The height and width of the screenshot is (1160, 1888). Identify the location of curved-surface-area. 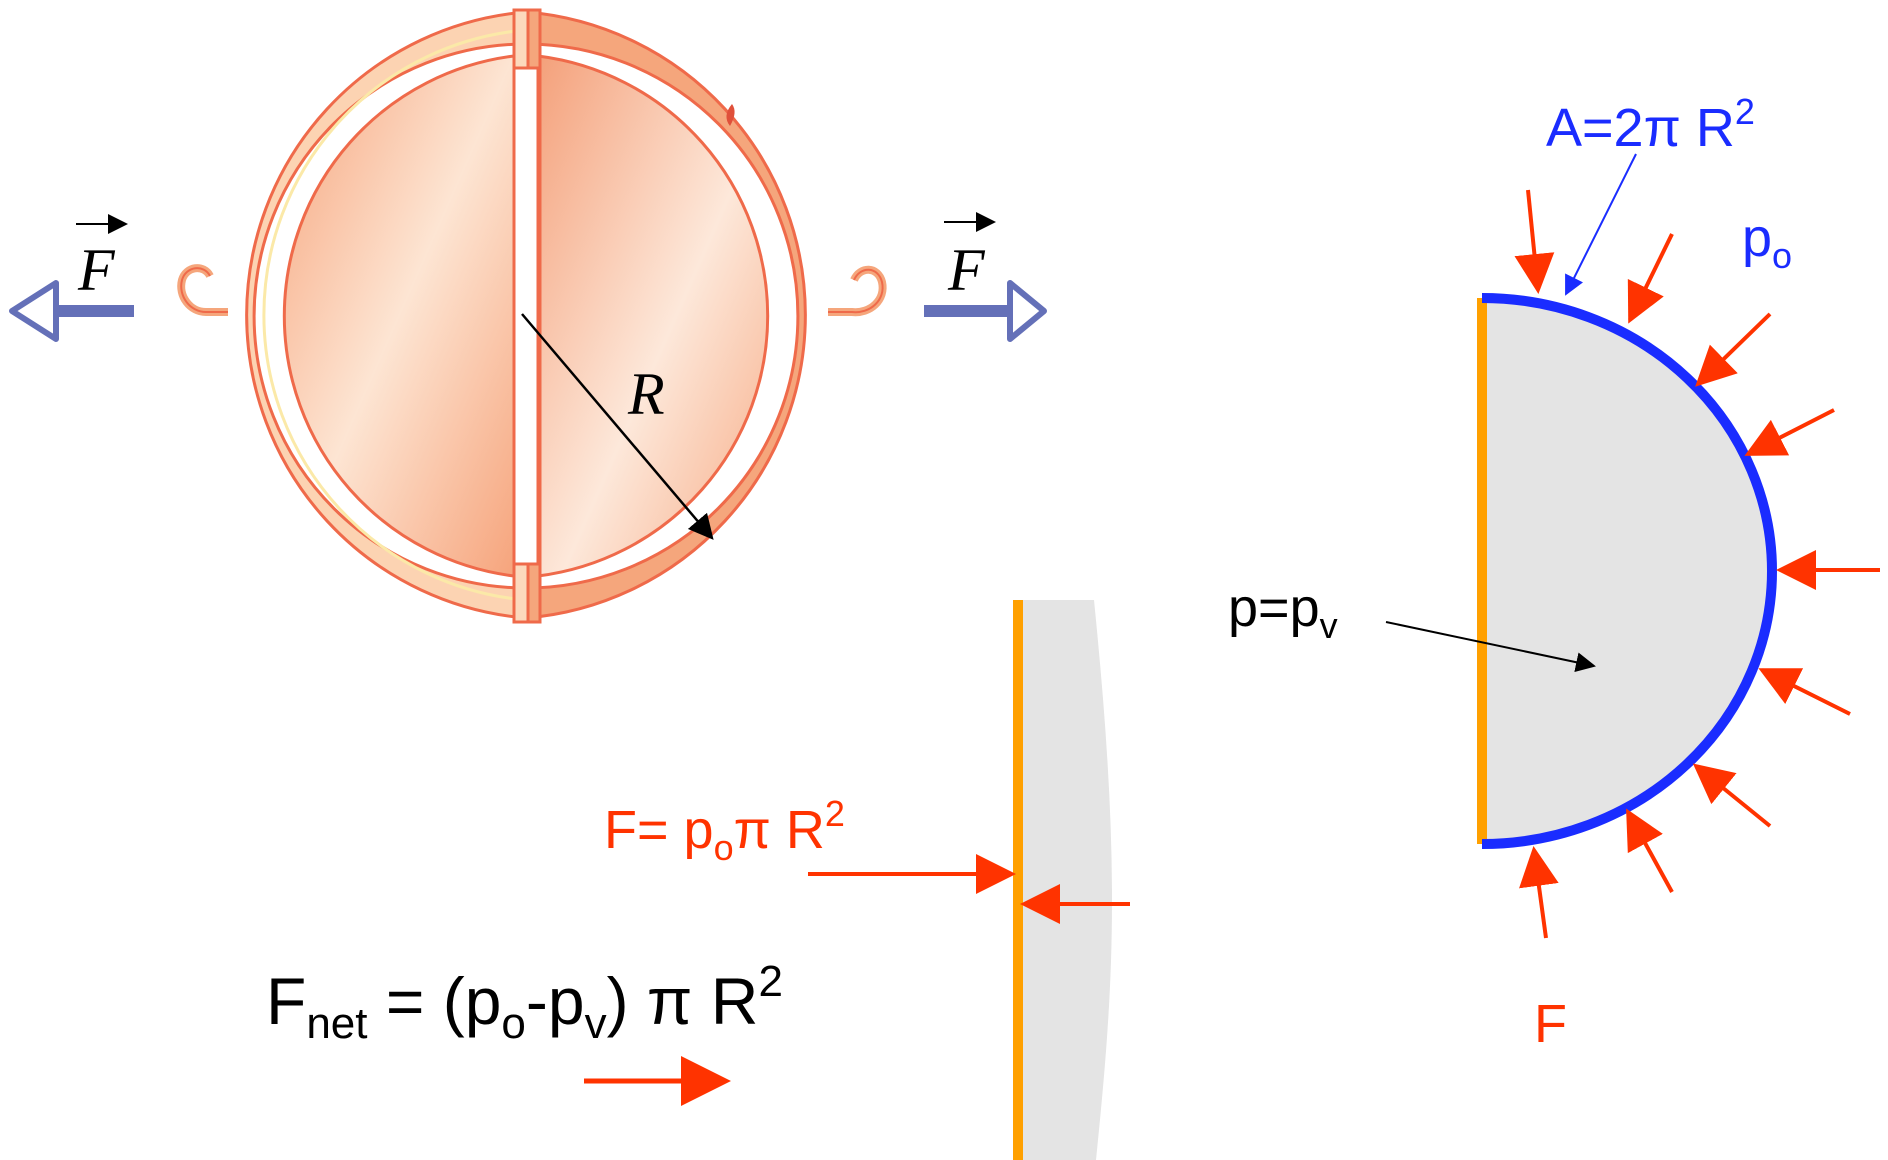
(1629, 571).